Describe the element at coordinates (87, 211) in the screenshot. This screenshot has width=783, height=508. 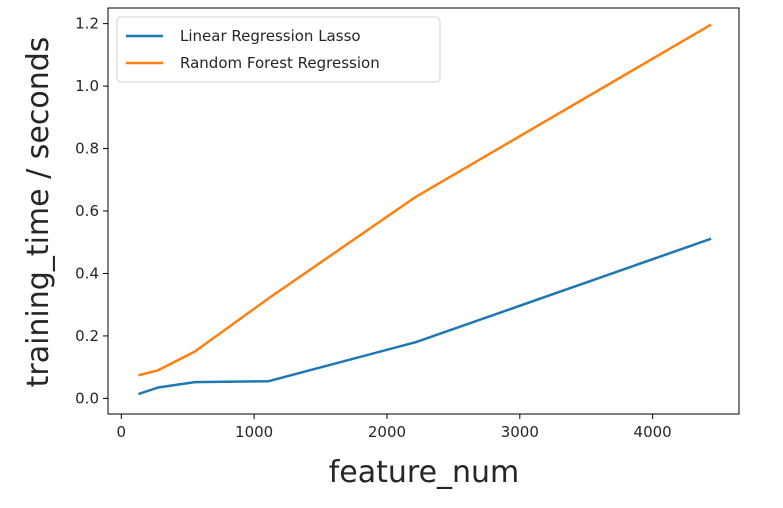
I see `y-tick-label: 0.6` at that location.